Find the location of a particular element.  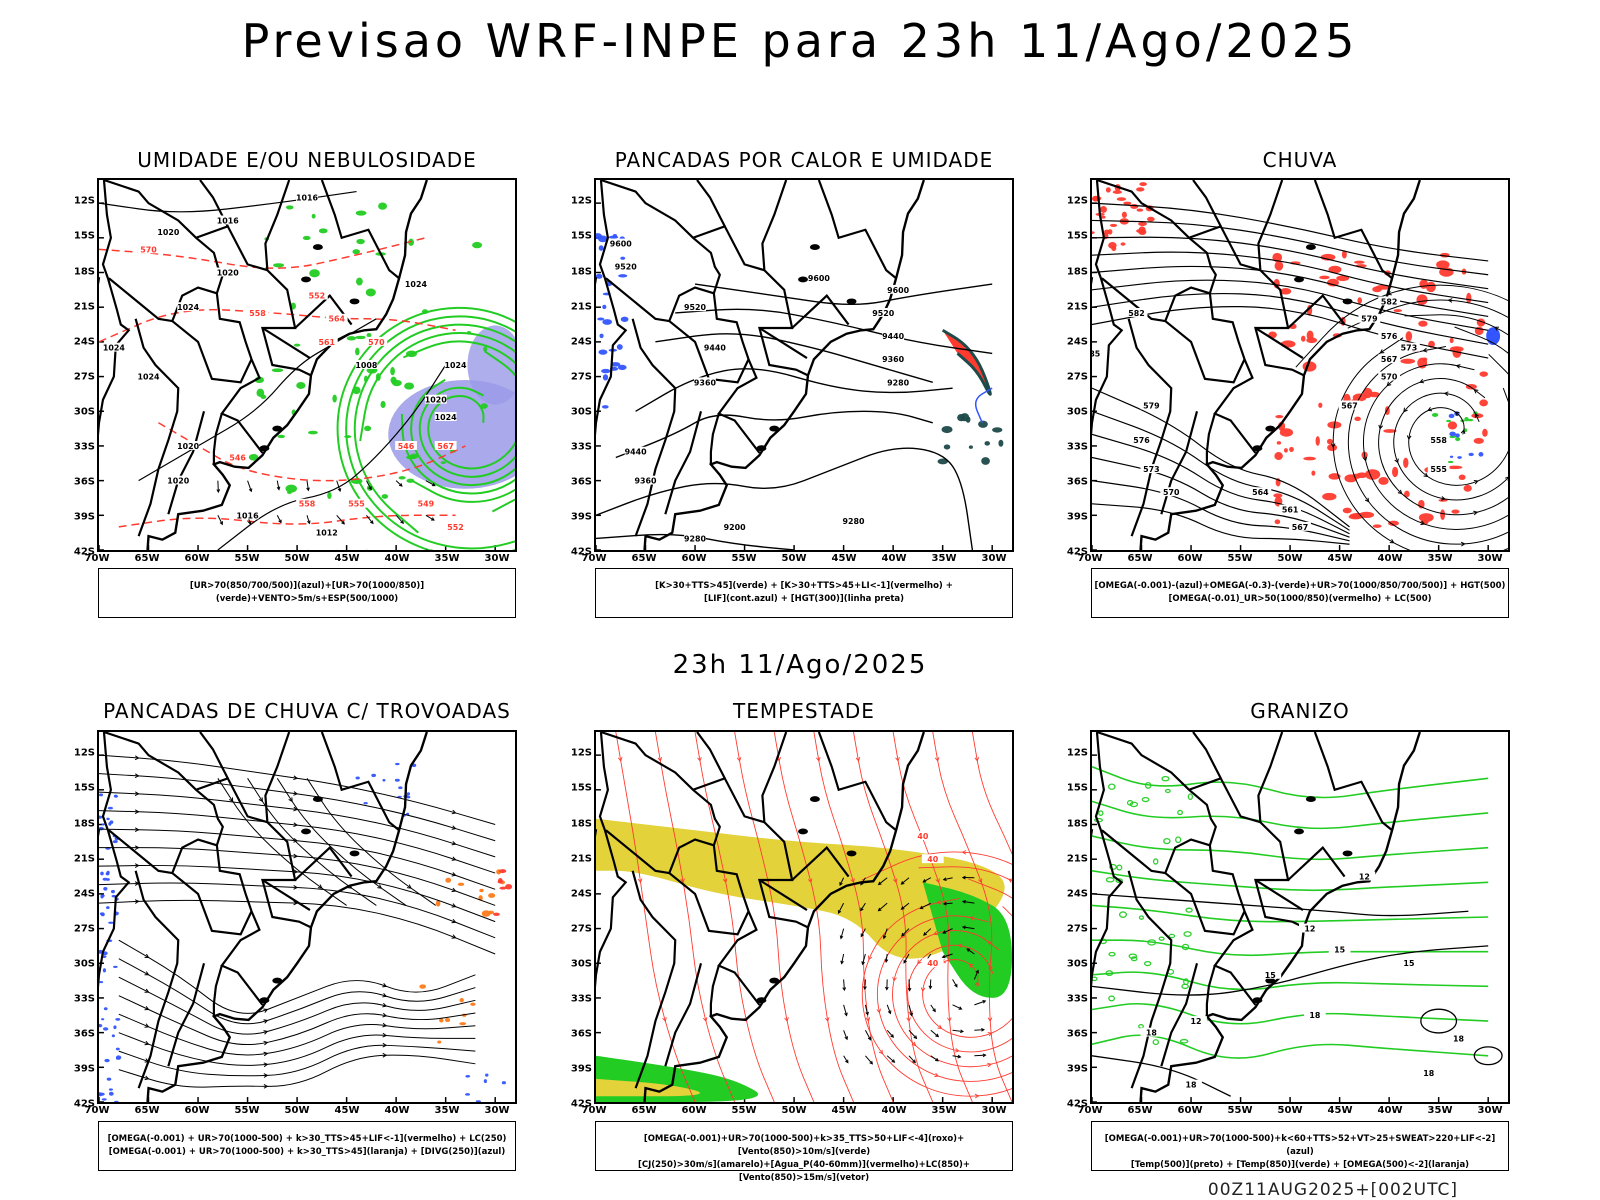

lon-tick-label: 40W is located at coordinates (1390, 558).